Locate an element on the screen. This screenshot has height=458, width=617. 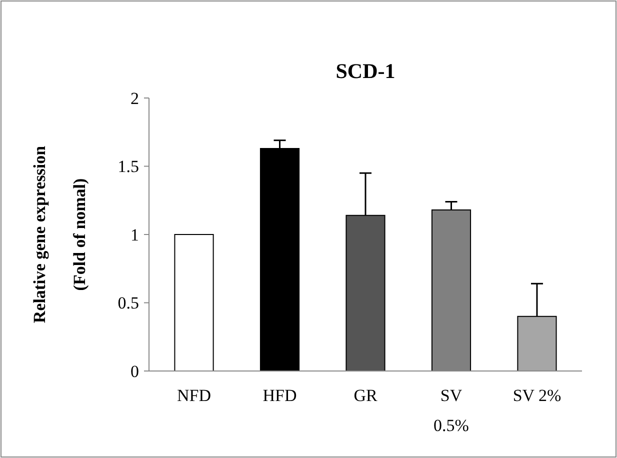
y-tick-label: 0.5 is located at coordinates (128, 303).